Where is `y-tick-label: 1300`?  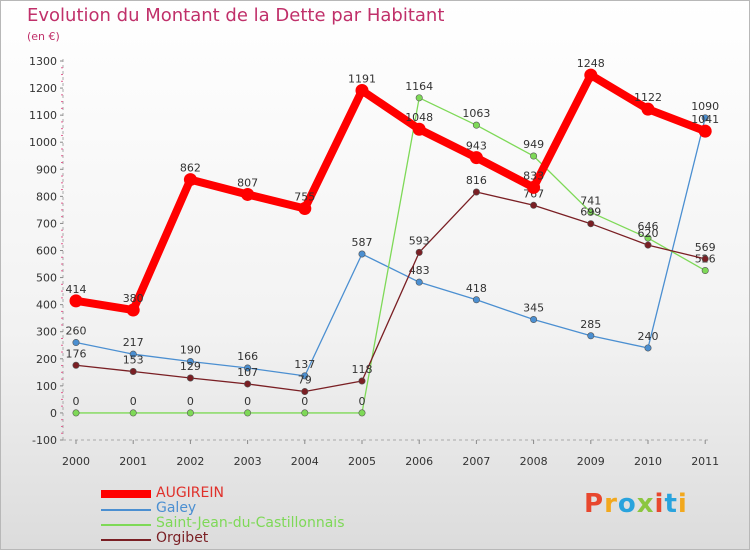
y-tick-label: 1300 is located at coordinates (43, 61).